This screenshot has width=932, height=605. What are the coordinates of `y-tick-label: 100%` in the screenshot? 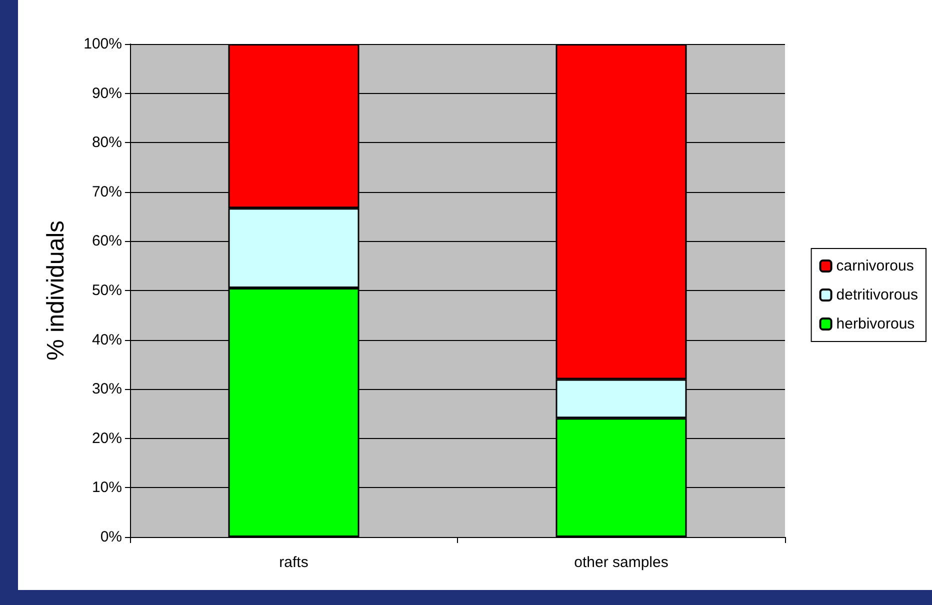 It's located at (103, 44).